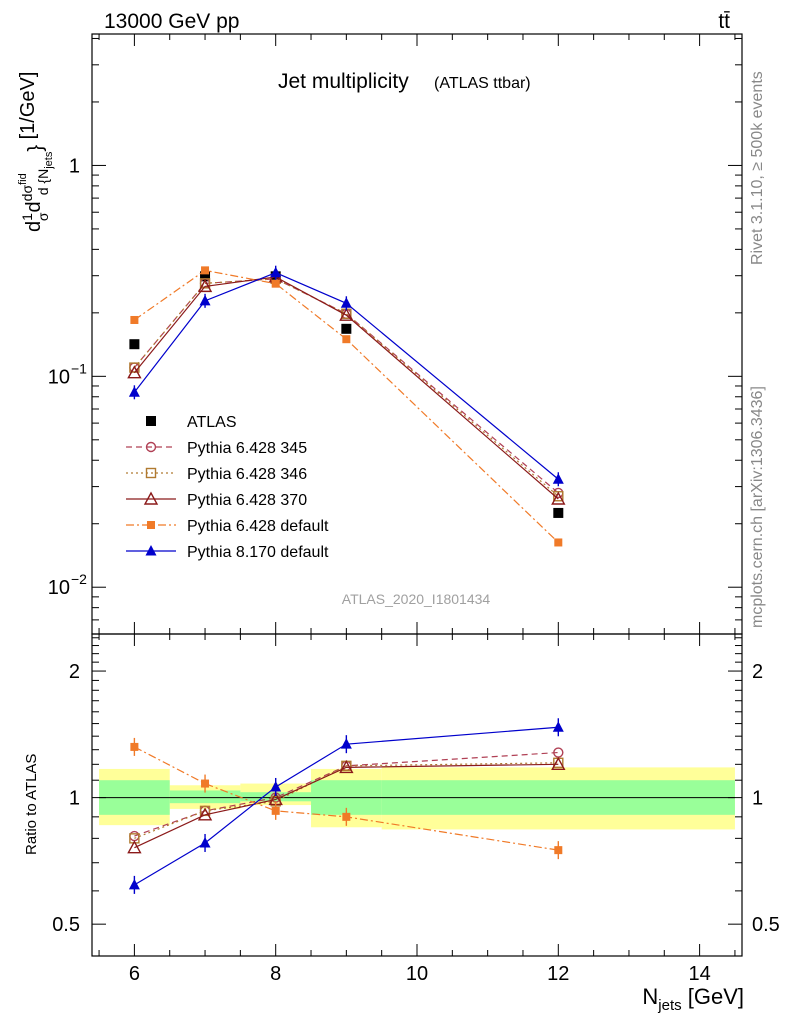  What do you see at coordinates (724, 21) in the screenshot?
I see `process-label: tt̄` at bounding box center [724, 21].